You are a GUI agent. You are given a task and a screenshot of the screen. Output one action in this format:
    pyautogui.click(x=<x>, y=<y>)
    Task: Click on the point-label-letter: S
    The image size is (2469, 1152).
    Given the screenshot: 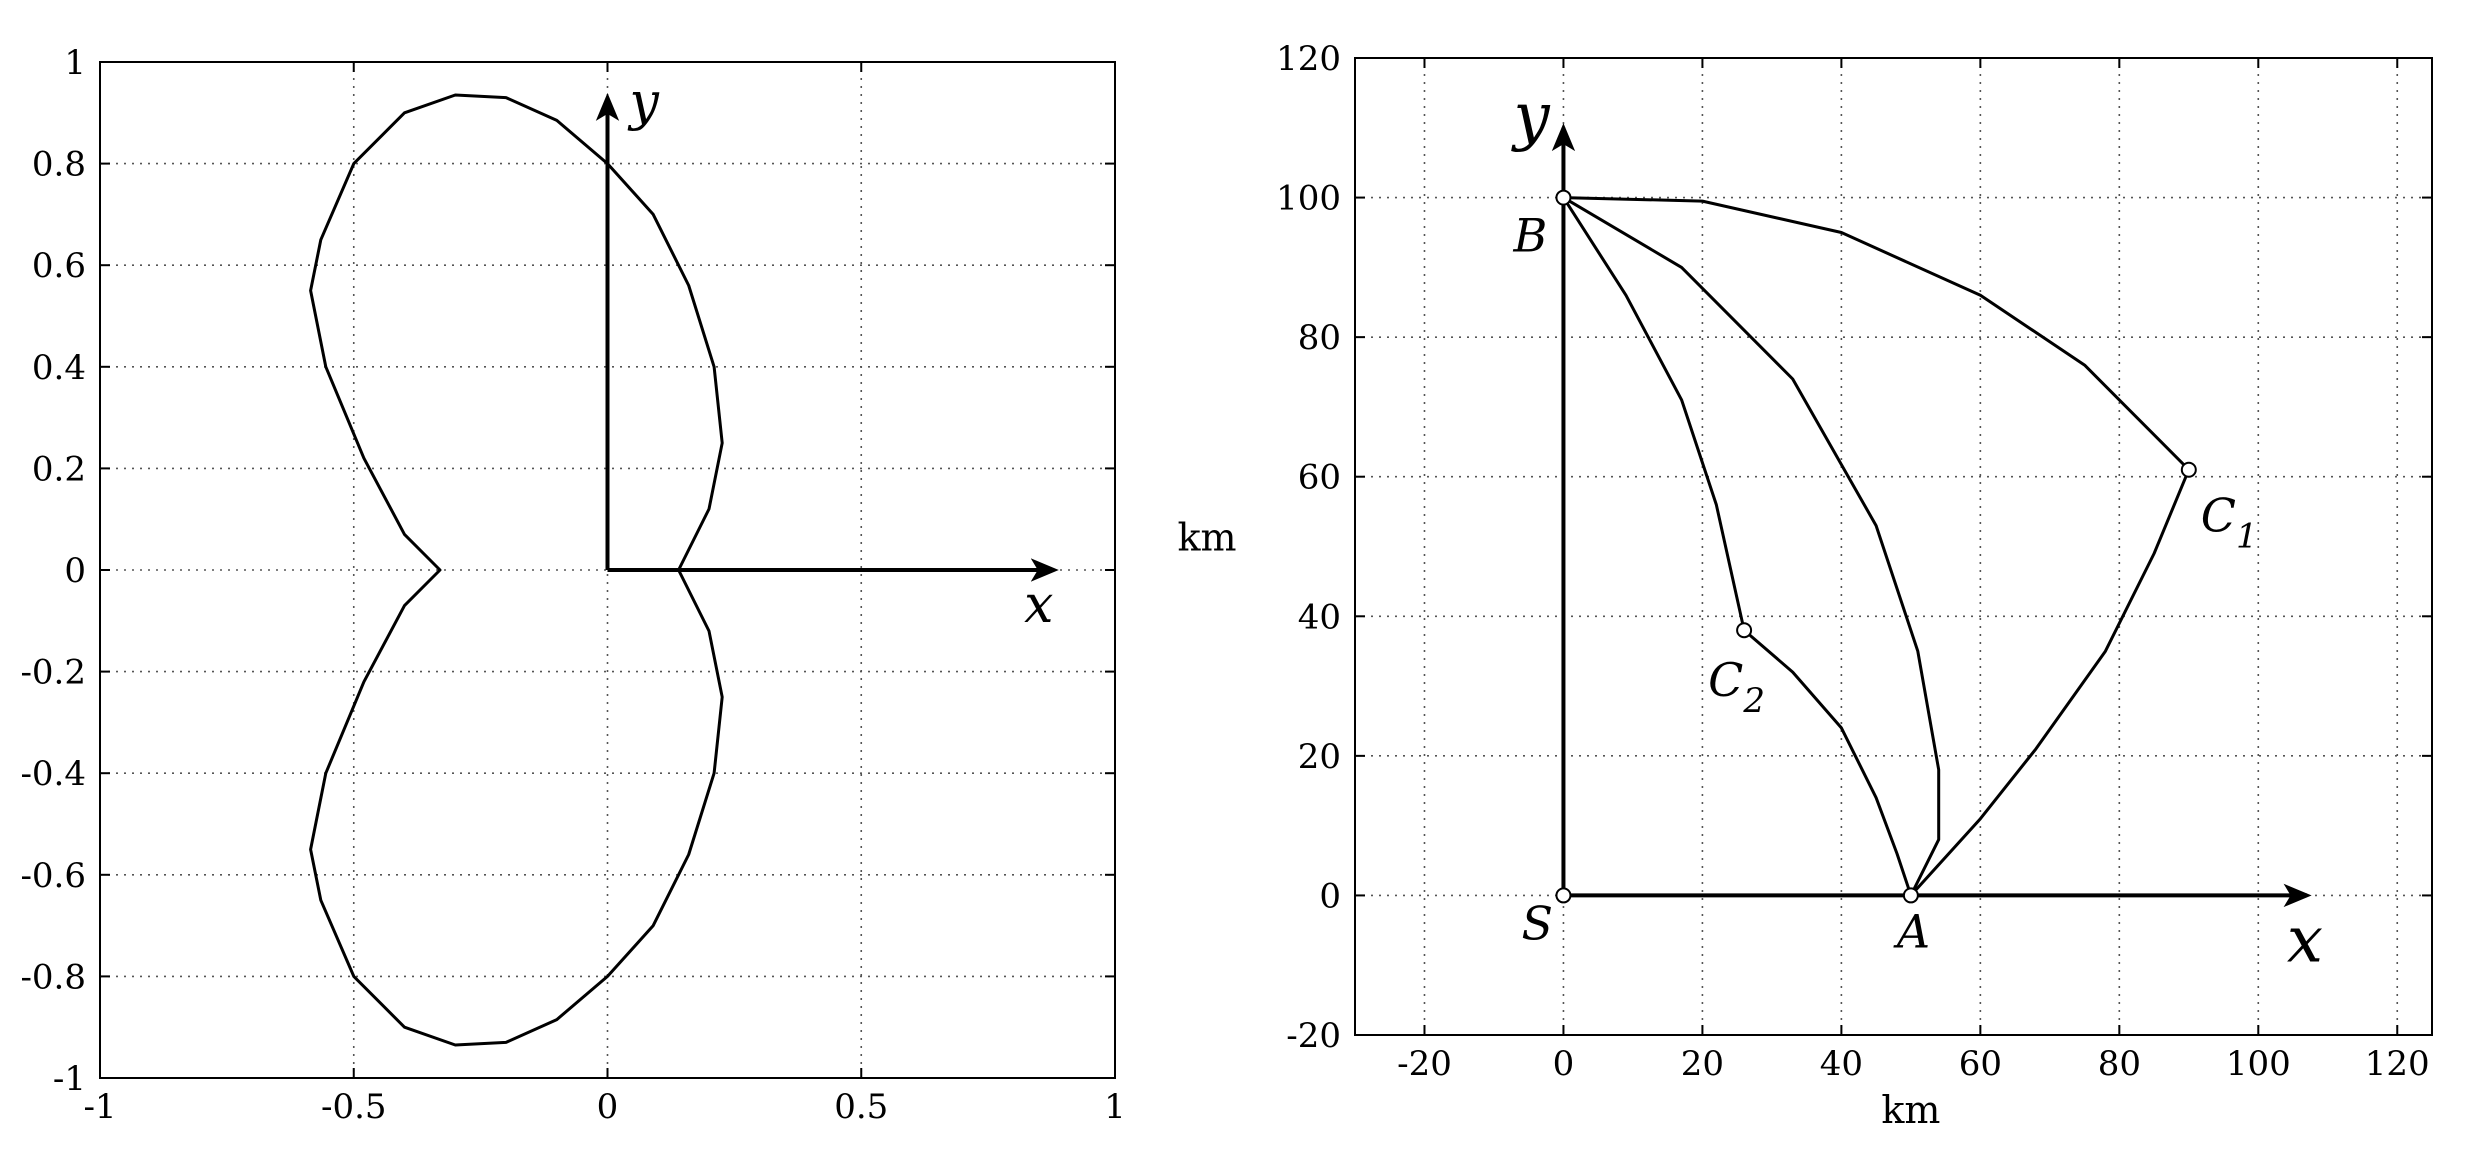 What is the action you would take?
    pyautogui.click(x=1537, y=923)
    